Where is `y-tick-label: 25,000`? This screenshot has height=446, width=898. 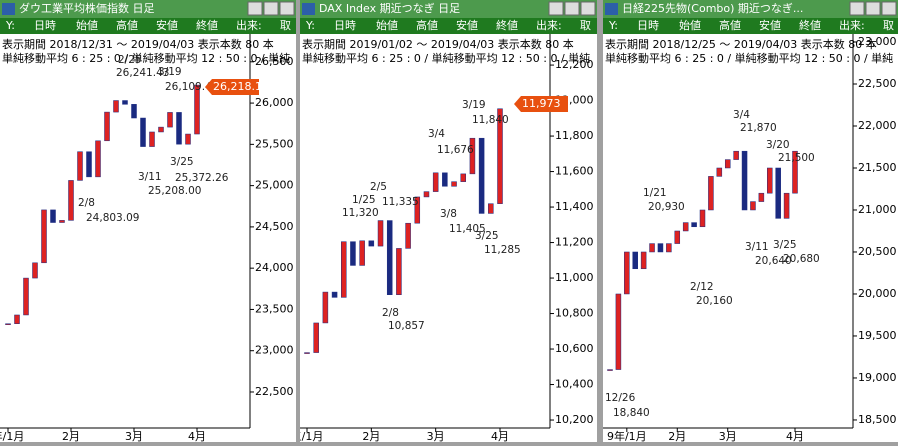
y-tick-label: 25,000 is located at coordinates (274, 185).